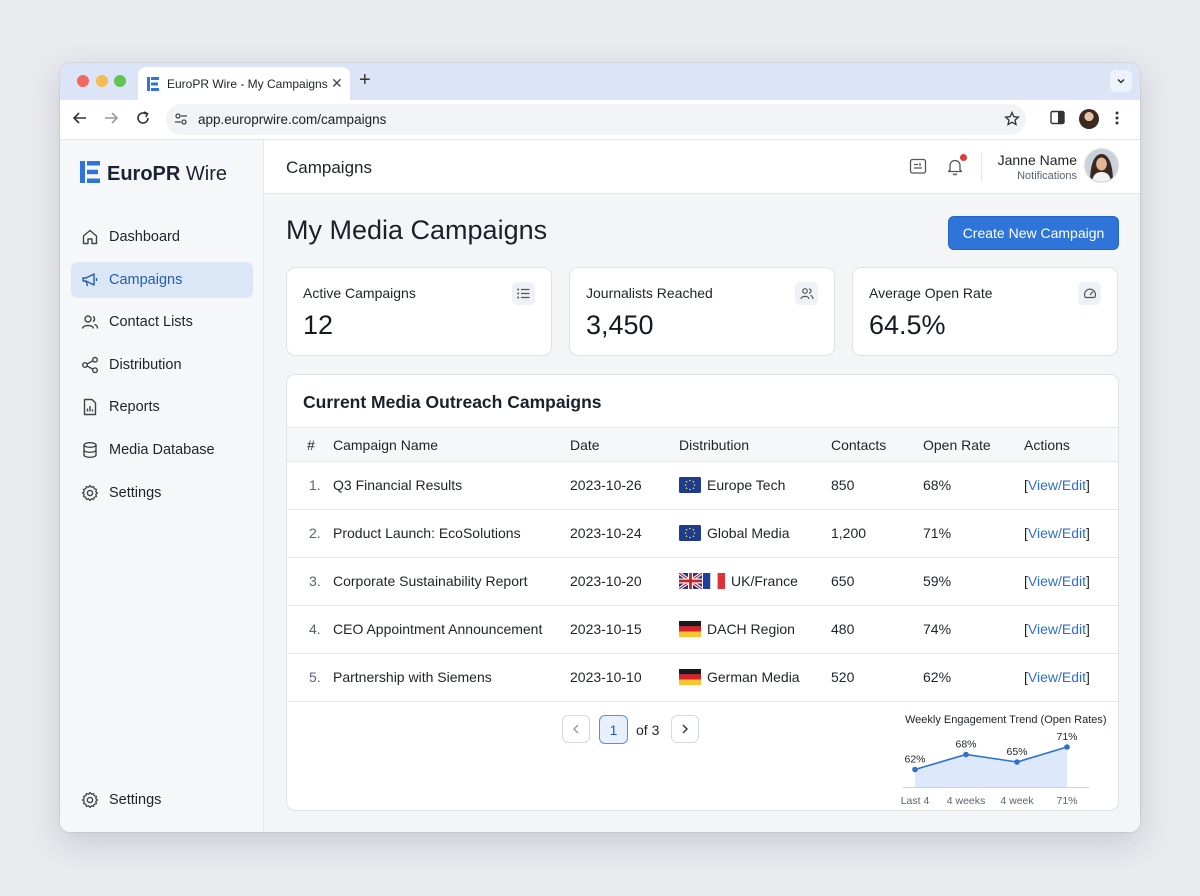  Describe the element at coordinates (359, 293) in the screenshot. I see `stat-label: Active Campaigns` at that location.